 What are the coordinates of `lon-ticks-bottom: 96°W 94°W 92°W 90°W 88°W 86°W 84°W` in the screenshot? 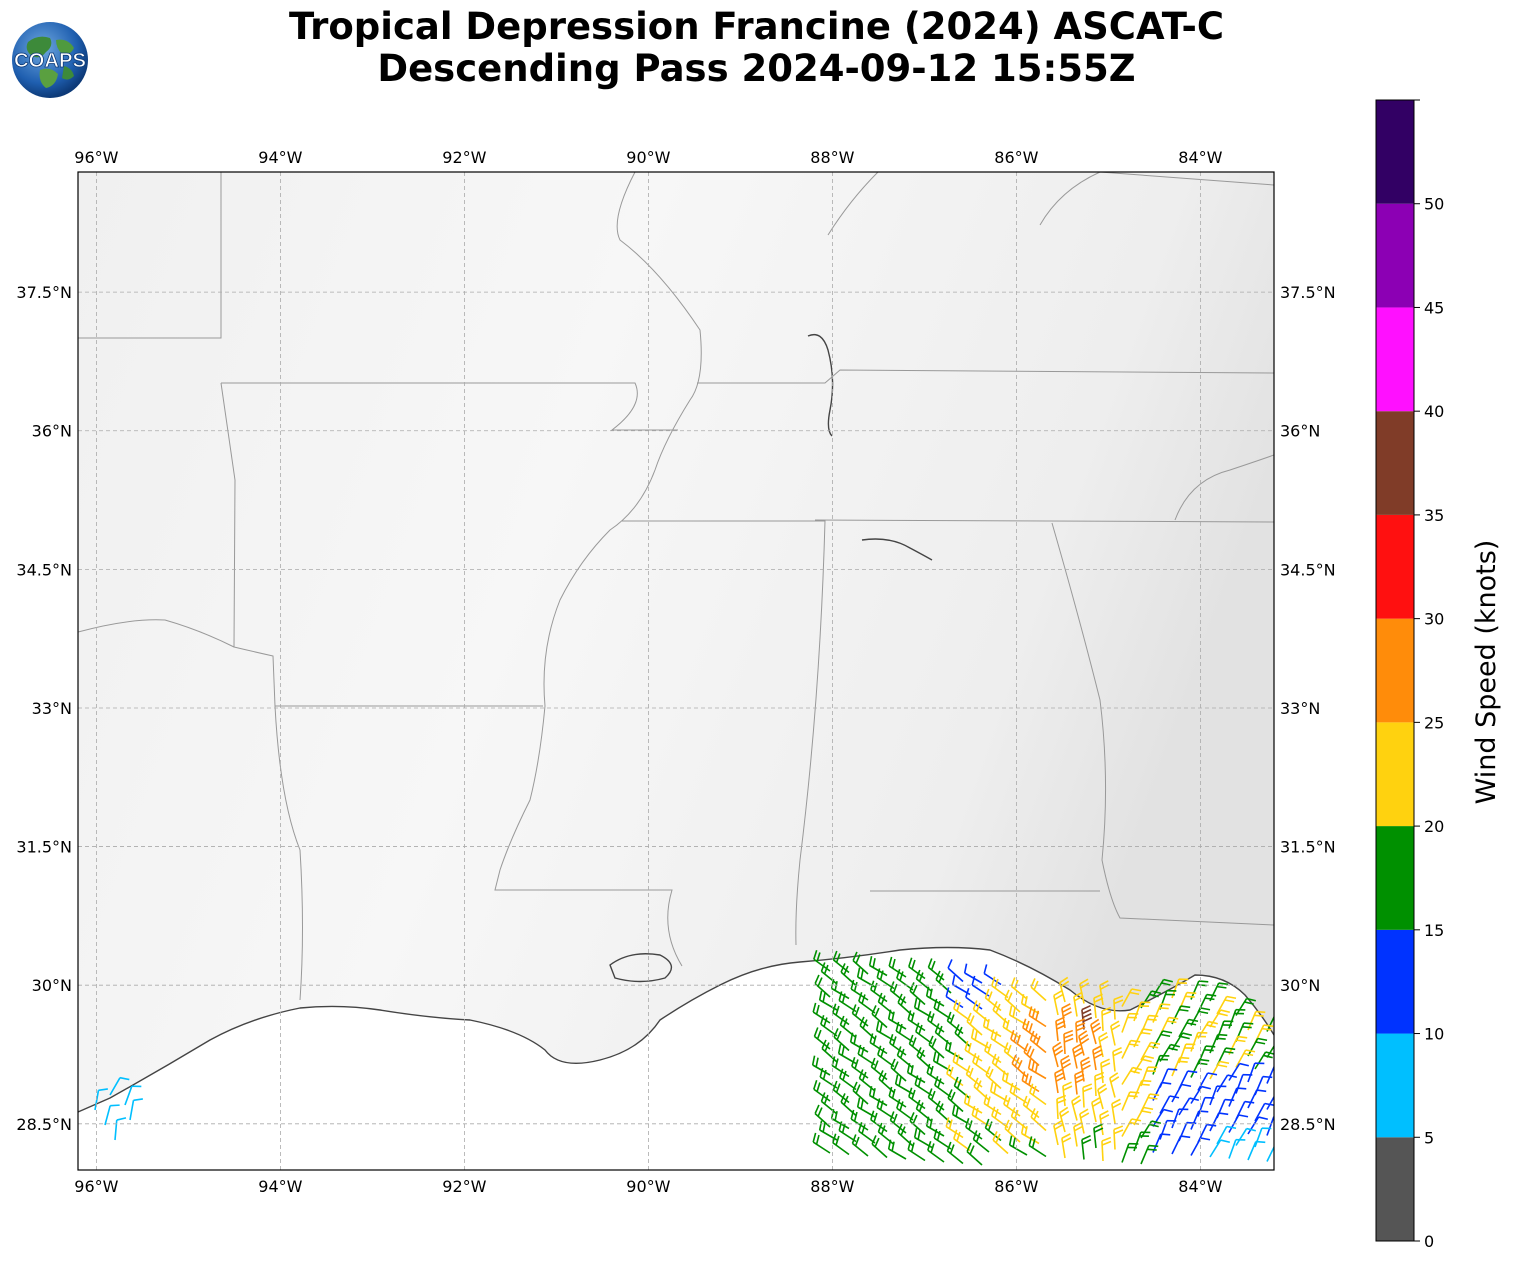 It's located at (648, 1186).